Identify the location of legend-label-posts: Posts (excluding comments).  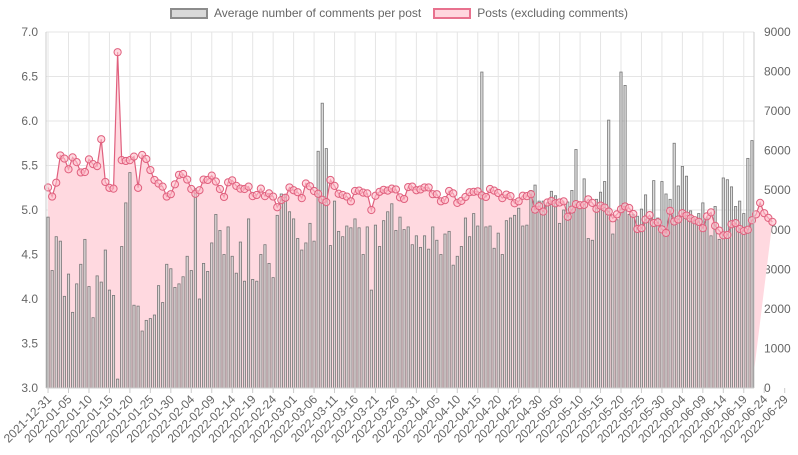
(552, 13).